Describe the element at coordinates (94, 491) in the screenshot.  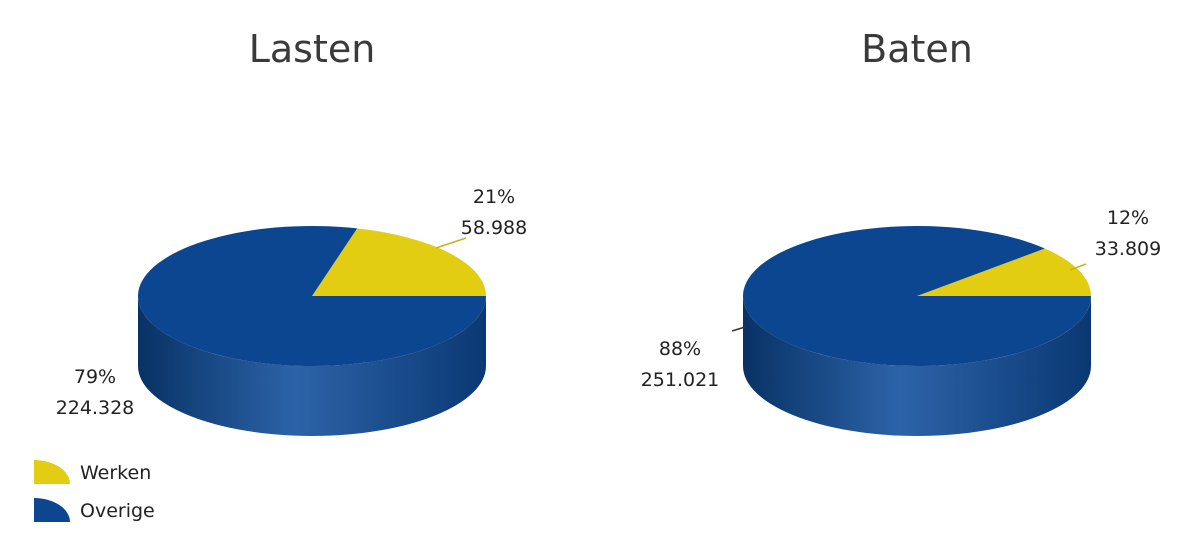
I see `legend: Werken Overige` at that location.